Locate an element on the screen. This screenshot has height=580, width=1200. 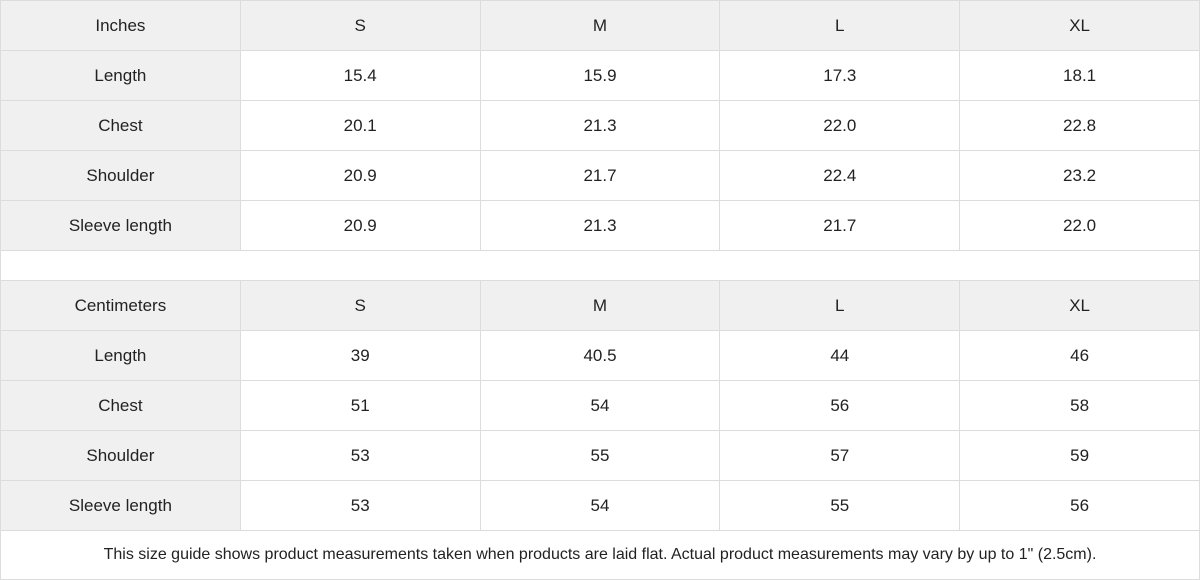
measurement-value: 40.5 is located at coordinates (600, 355).